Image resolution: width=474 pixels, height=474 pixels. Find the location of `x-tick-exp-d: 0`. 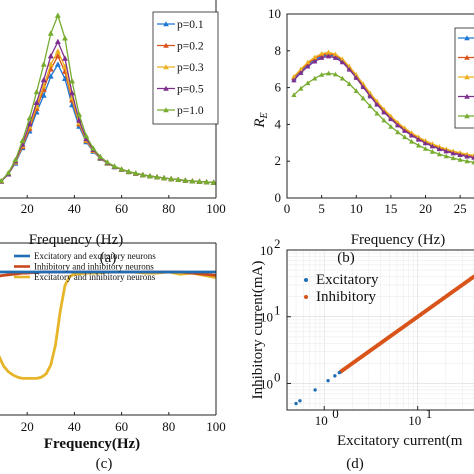

x-tick-exp-d: 0 is located at coordinates (335, 413).